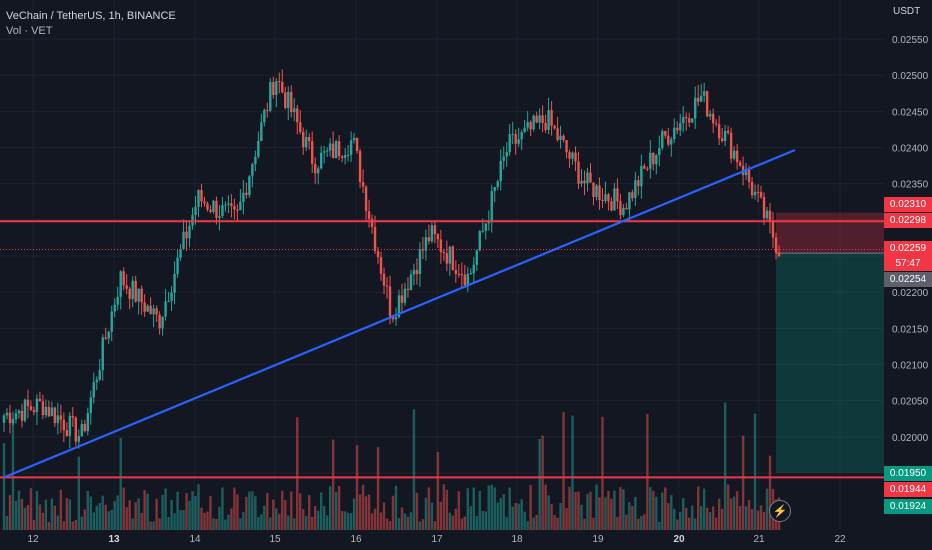 This screenshot has width=932, height=550. Describe the element at coordinates (910, 293) in the screenshot. I see `y-tick-label: 0.02200` at that location.